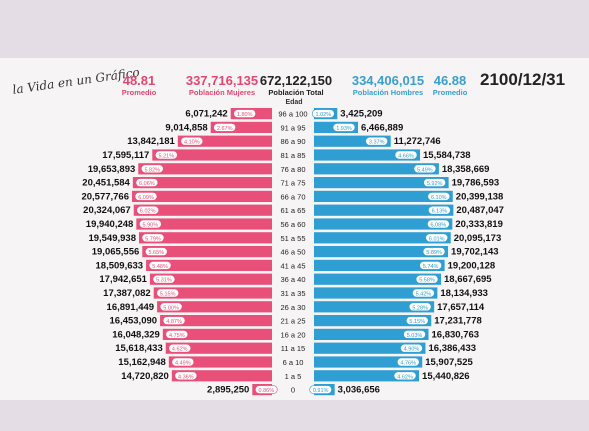  Describe the element at coordinates (292, 141) in the screenshot. I see `age-group-label: 86 a 90` at that location.